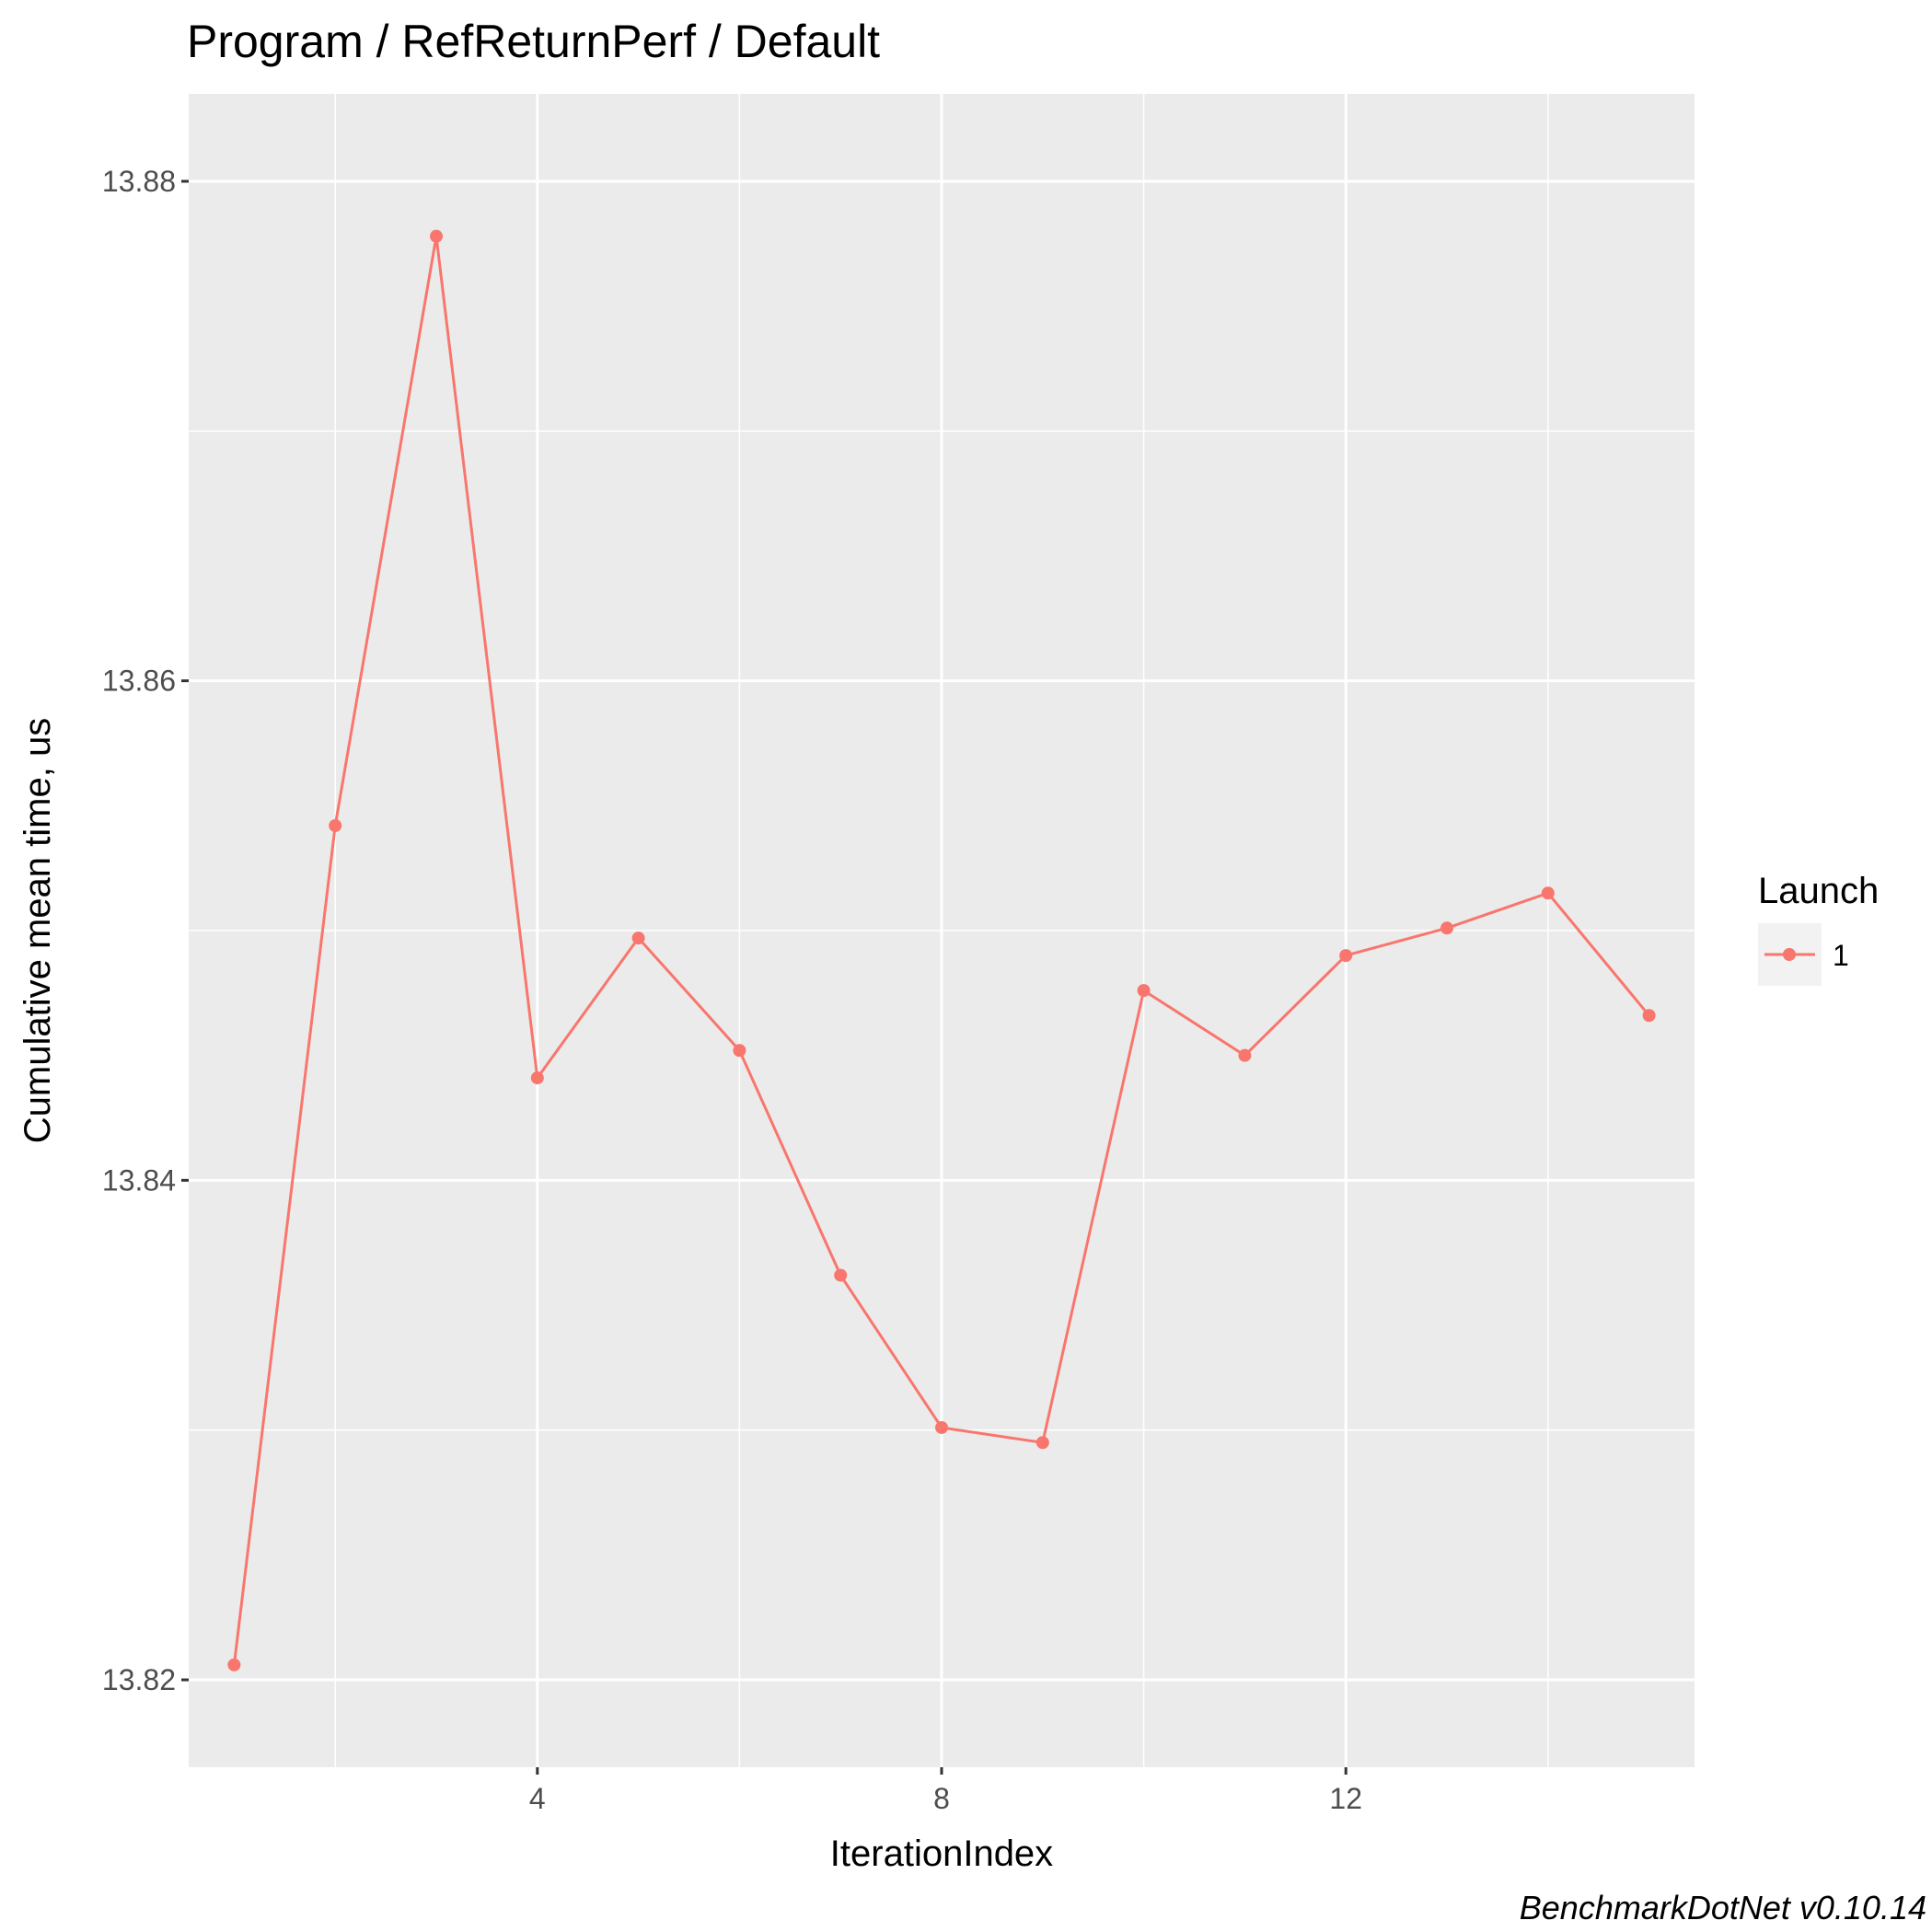  I want to click on legend-key-point, so click(1790, 955).